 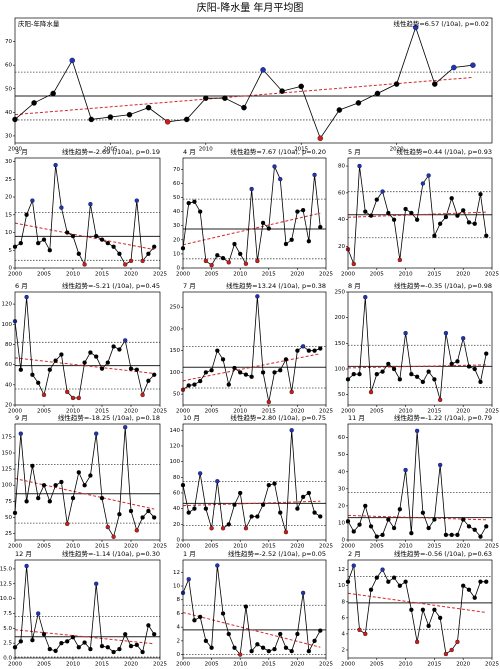 What do you see at coordinates (354, 554) in the screenshot?
I see `panel-title: 2 月` at bounding box center [354, 554].